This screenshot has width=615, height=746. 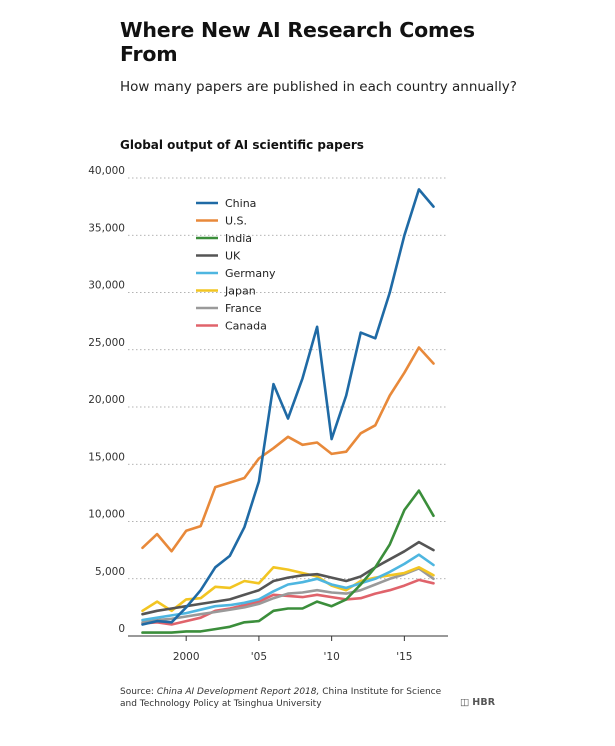 What do you see at coordinates (186, 657) in the screenshot?
I see `x-tick-label: 2000` at bounding box center [186, 657].